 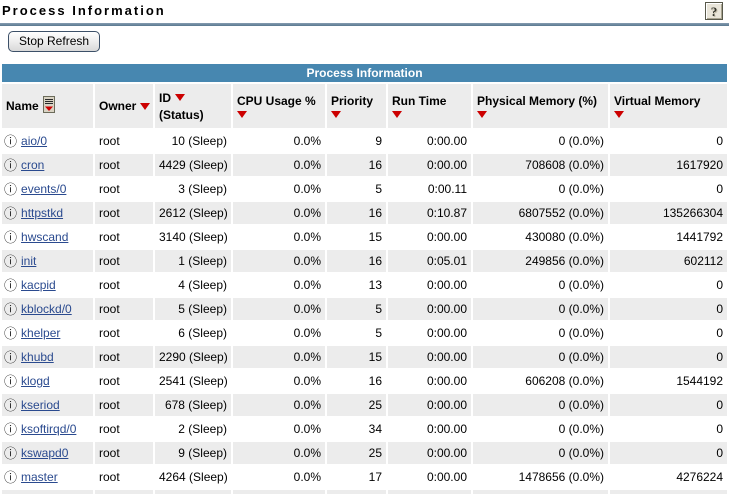 I want to click on process-name-link: cron, so click(x=33, y=165).